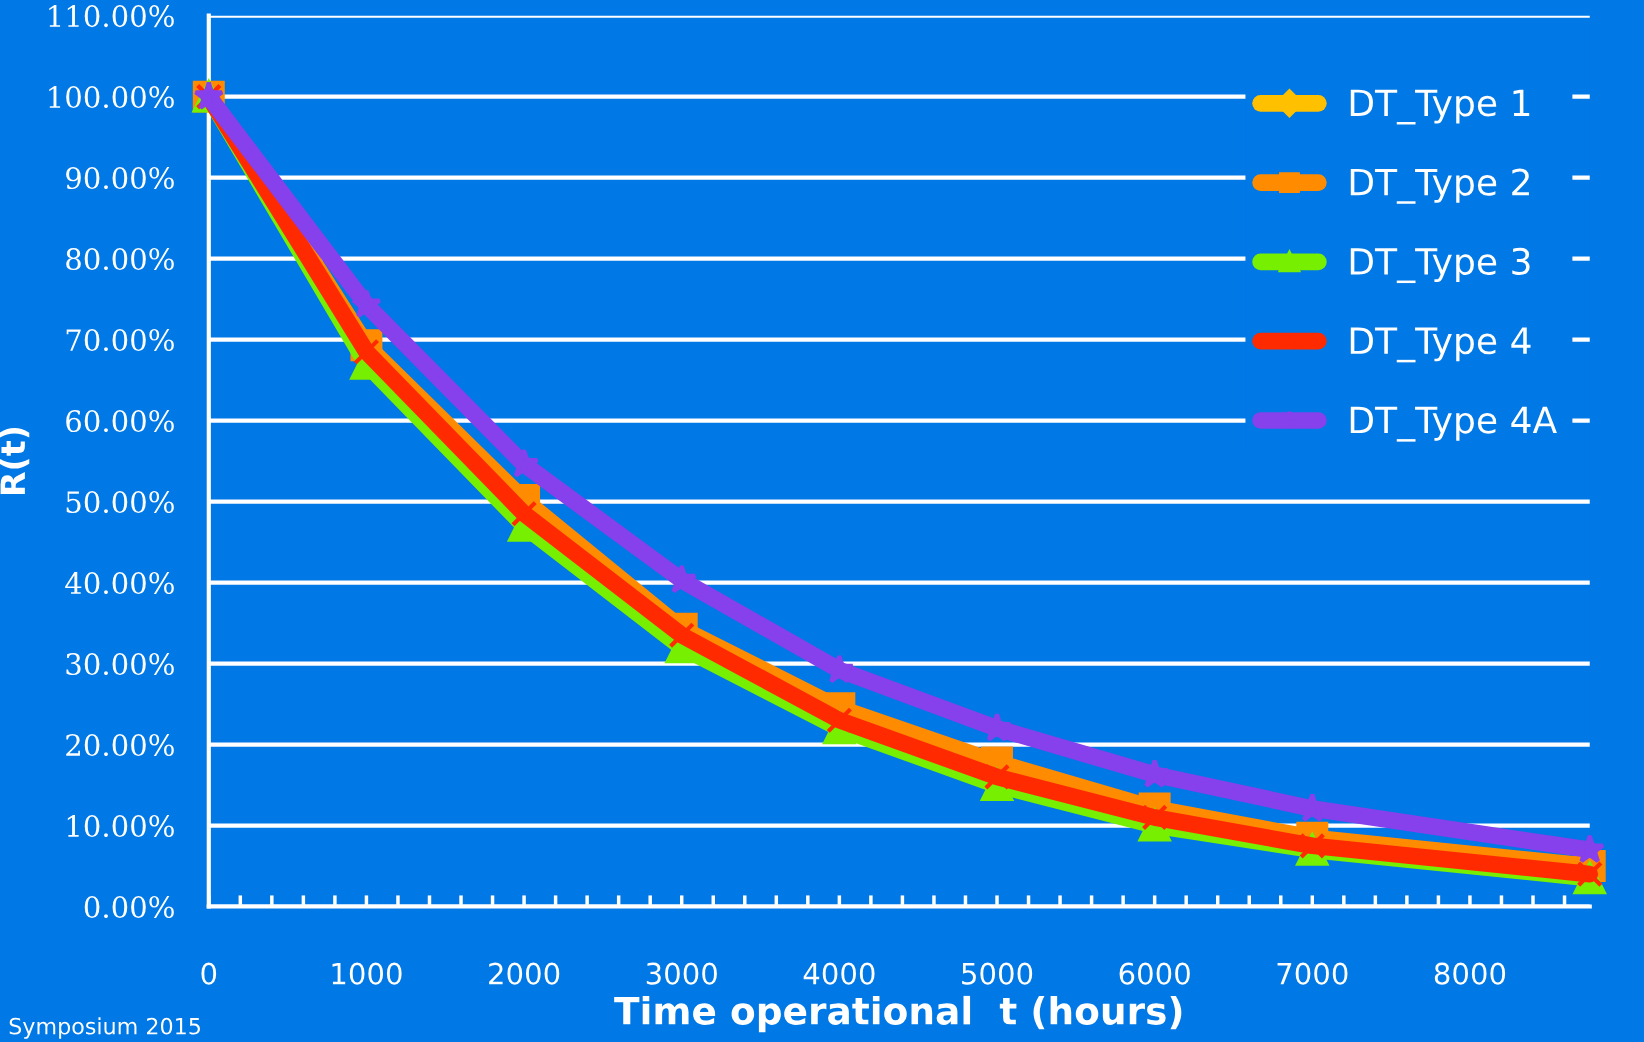  What do you see at coordinates (367, 973) in the screenshot?
I see `x-tick-label: 1000` at bounding box center [367, 973].